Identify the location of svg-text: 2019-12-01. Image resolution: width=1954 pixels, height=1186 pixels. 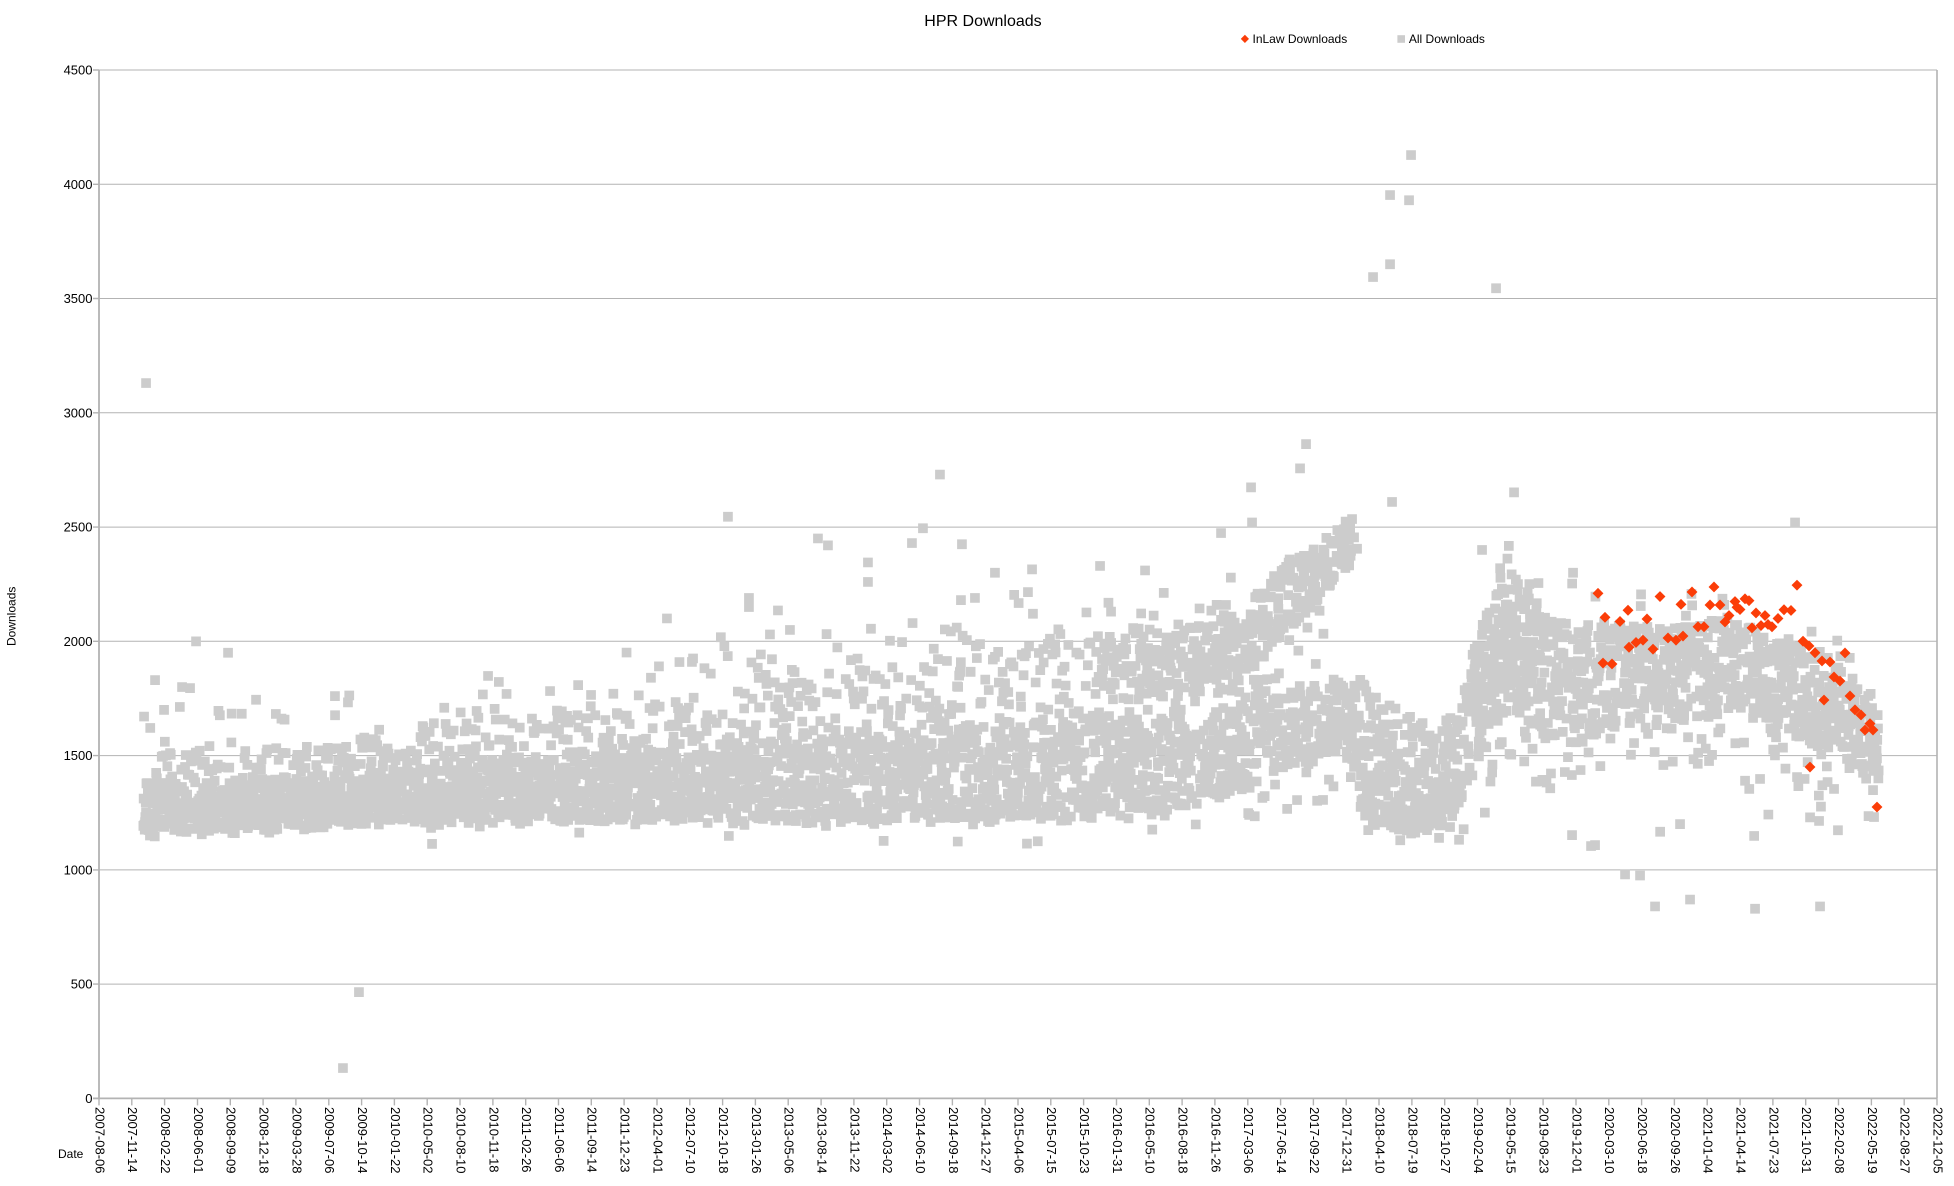
(1576, 1140).